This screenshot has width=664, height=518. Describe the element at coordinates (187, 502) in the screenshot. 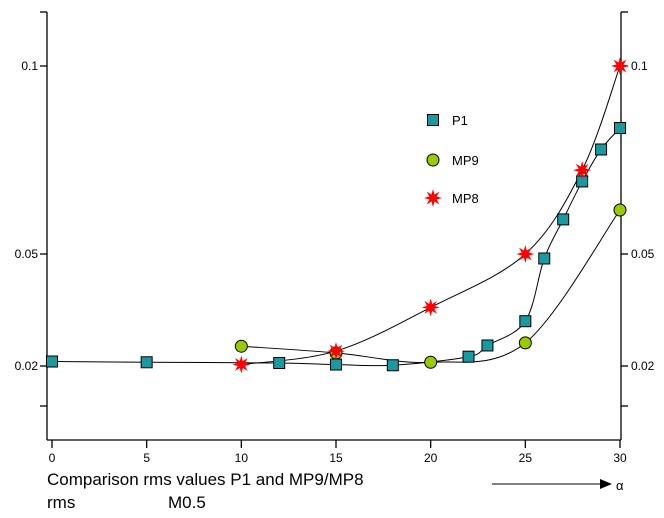

I see `caption-line-2-subscript: M0.5` at that location.